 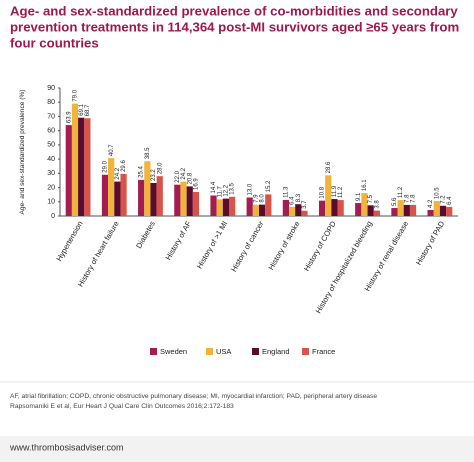 I want to click on value-label: 23.2, so click(x=154, y=175).